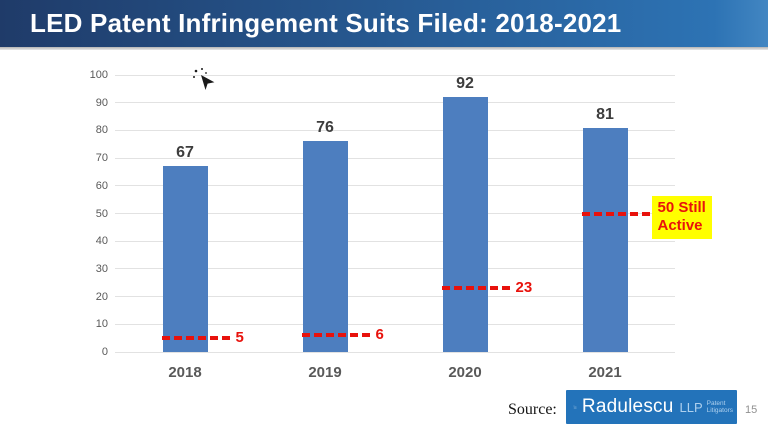 This screenshot has width=768, height=431. I want to click on bar-2020, so click(465, 224).